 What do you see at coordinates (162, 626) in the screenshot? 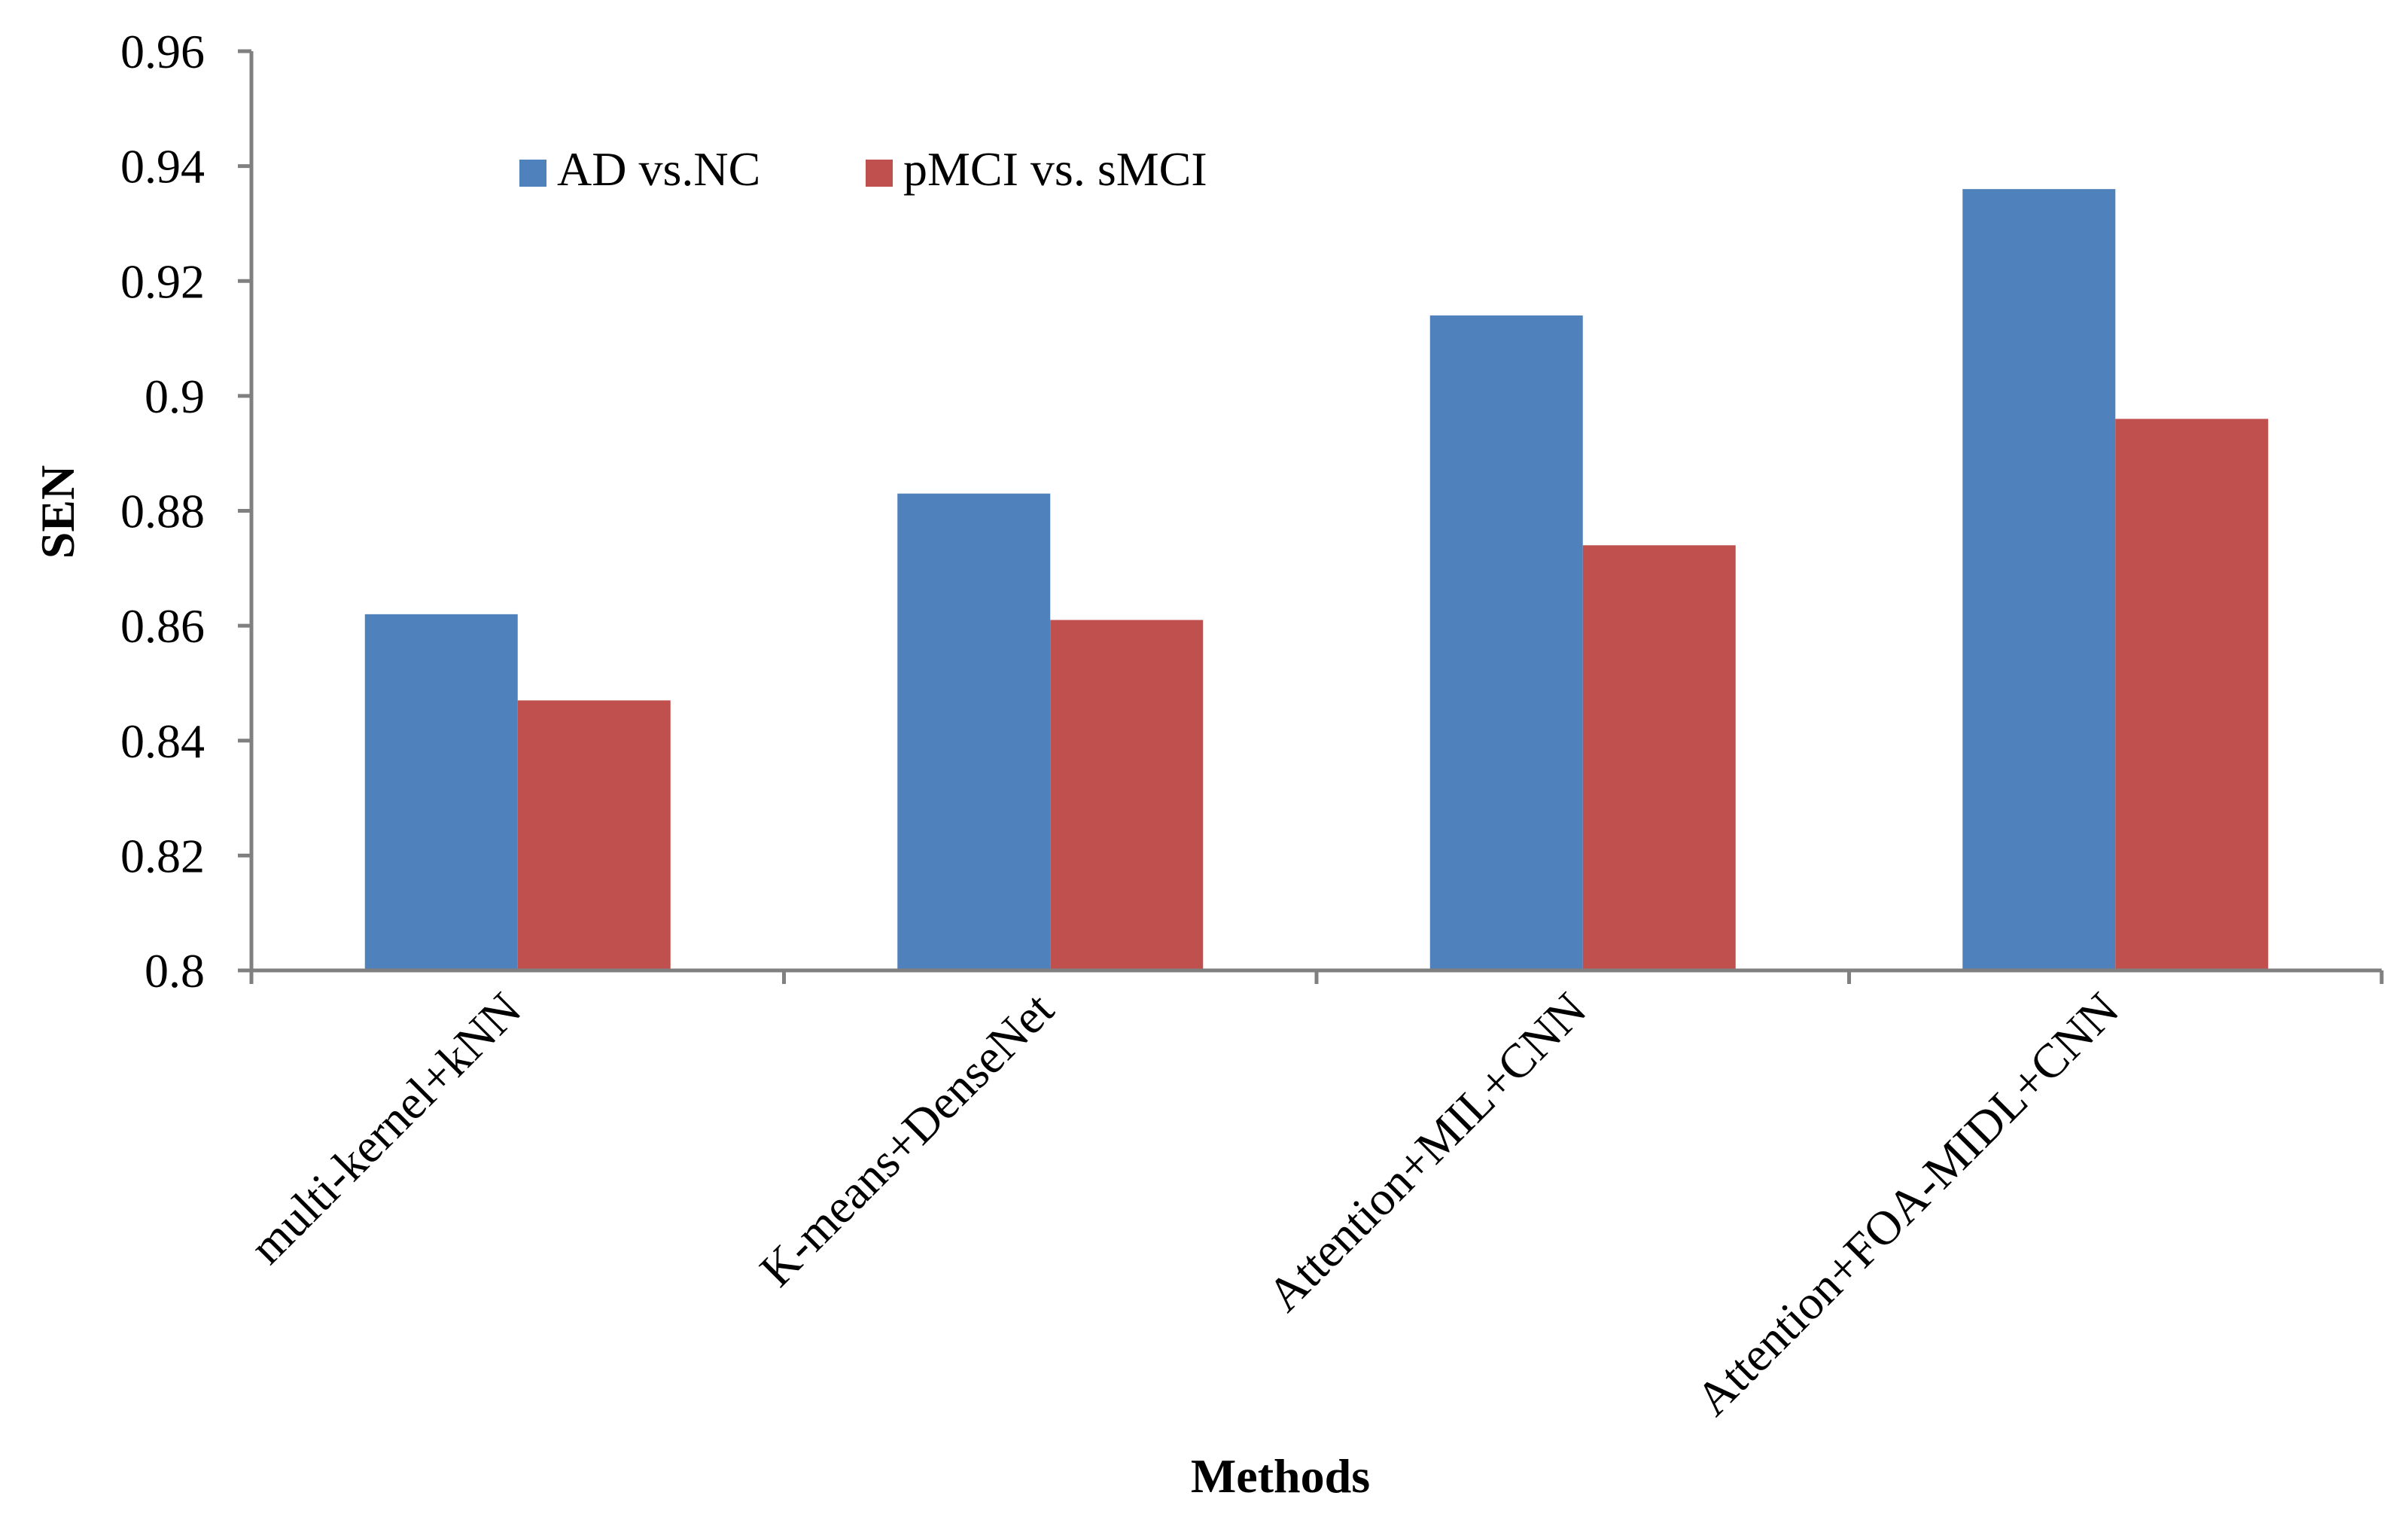
I see `y-tick-label: 0.86` at bounding box center [162, 626].